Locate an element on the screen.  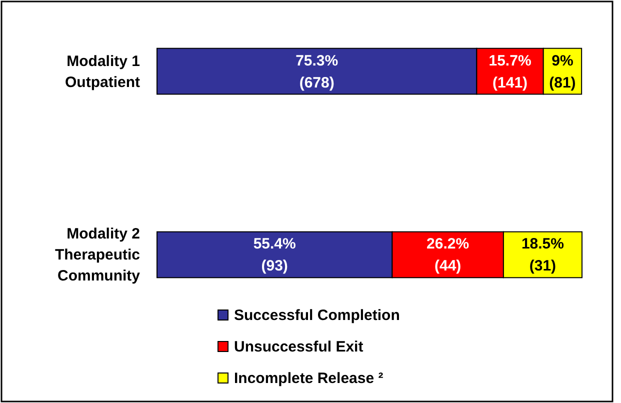
data-label: 15.7% (141) is located at coordinates (510, 72).